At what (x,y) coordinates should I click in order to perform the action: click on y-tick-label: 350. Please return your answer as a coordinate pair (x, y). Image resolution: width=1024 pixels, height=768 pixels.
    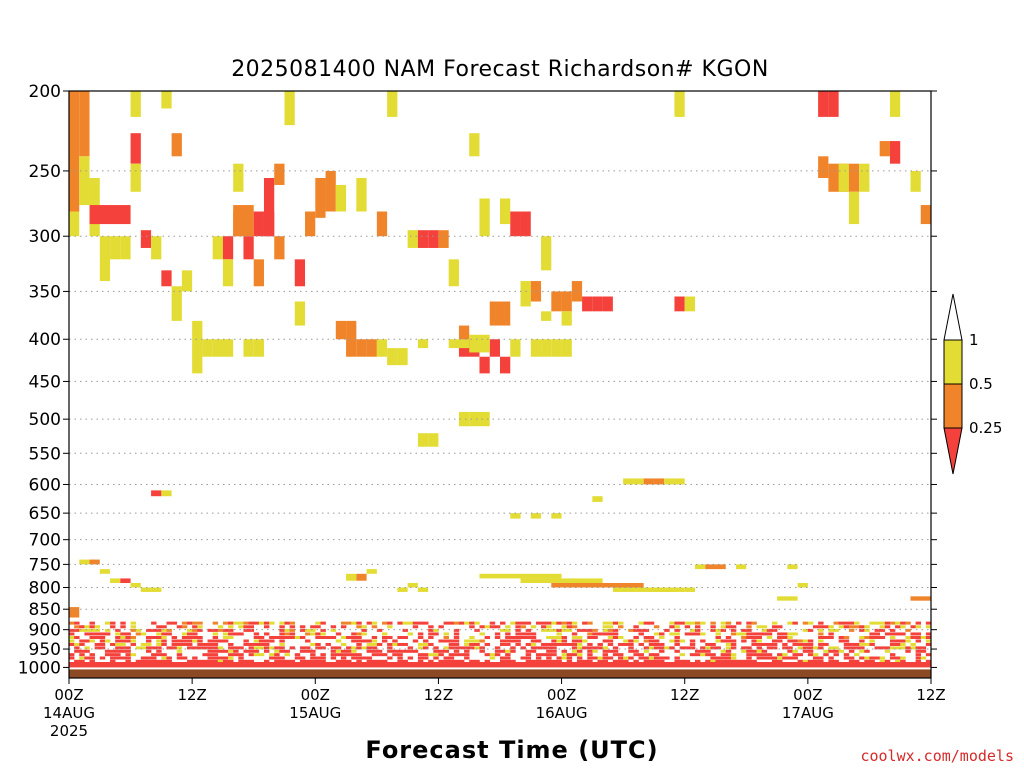
    Looking at the image, I should click on (45, 292).